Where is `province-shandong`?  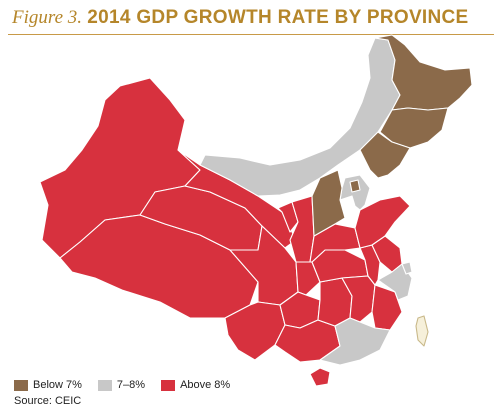
province-shandong is located at coordinates (382, 222).